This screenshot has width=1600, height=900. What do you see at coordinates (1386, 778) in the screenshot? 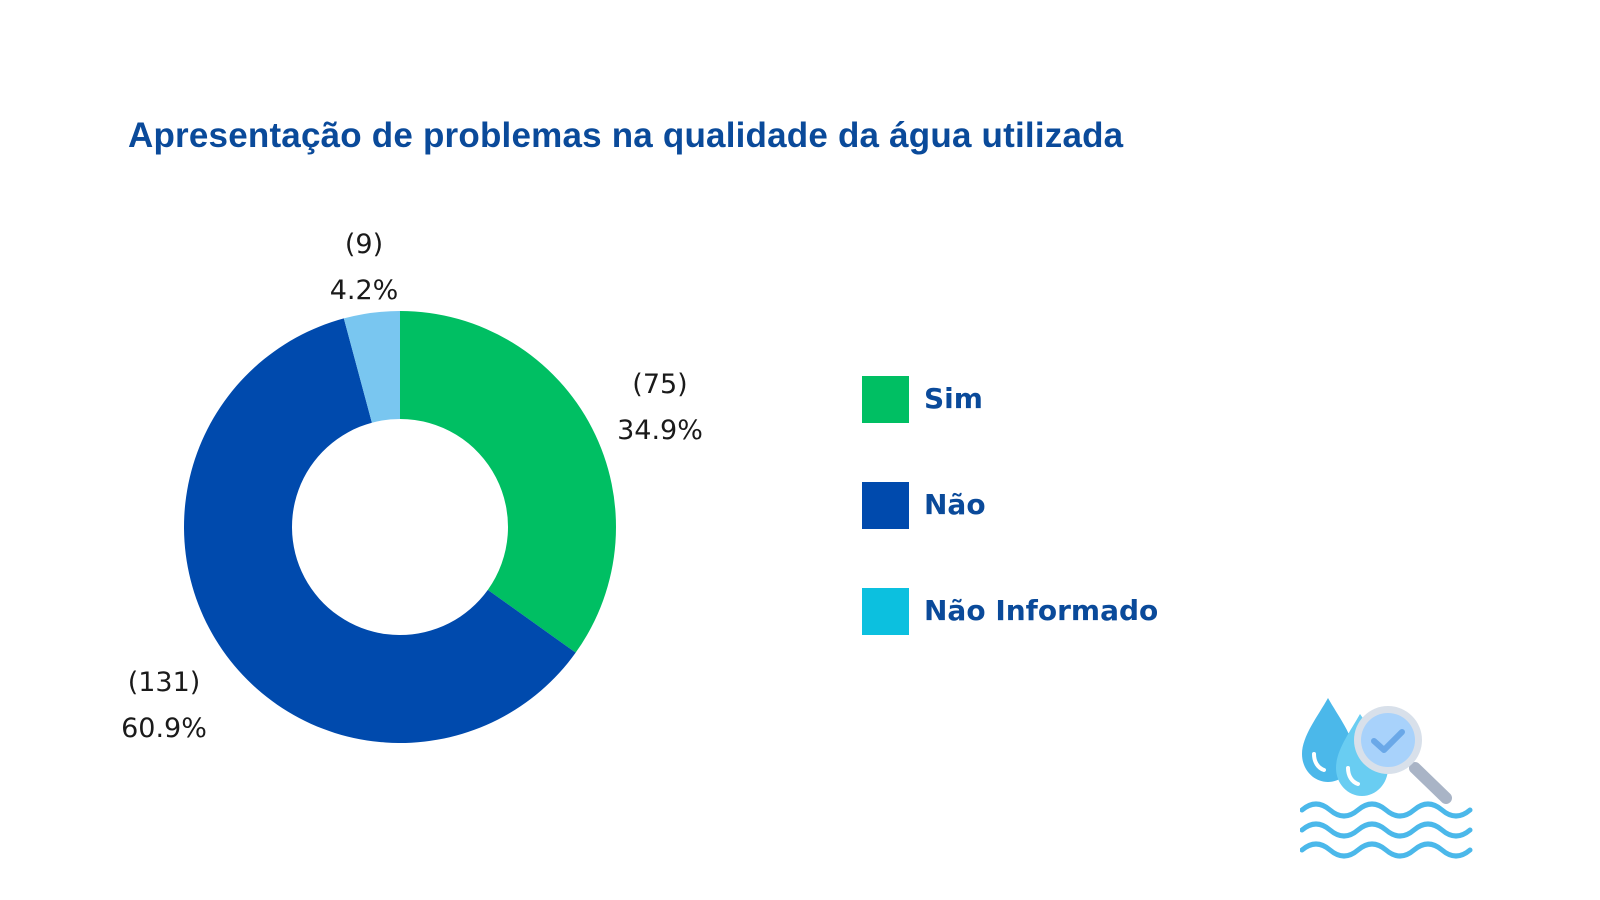
I see `water-quality-icon` at bounding box center [1386, 778].